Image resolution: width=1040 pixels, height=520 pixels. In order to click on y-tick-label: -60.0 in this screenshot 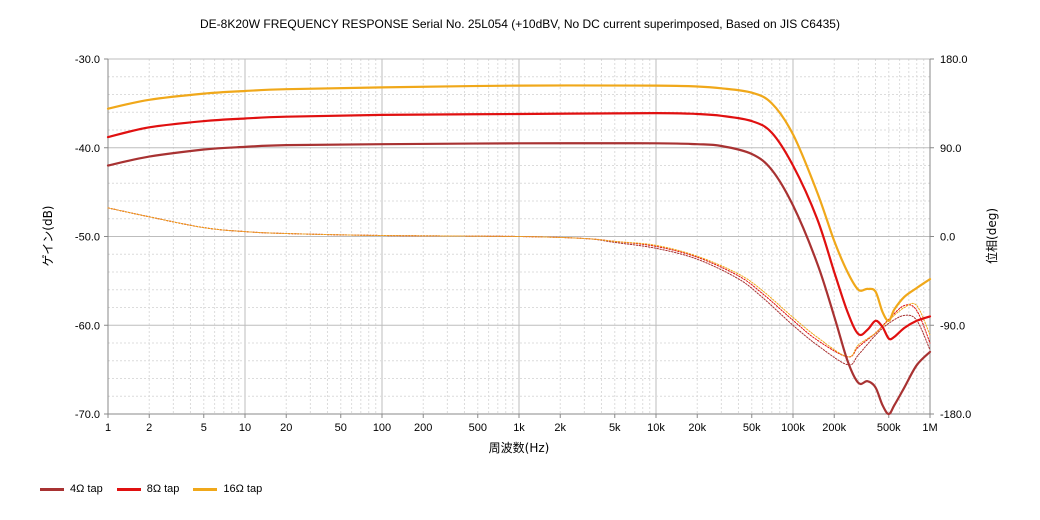, I will do `click(87, 326)`.